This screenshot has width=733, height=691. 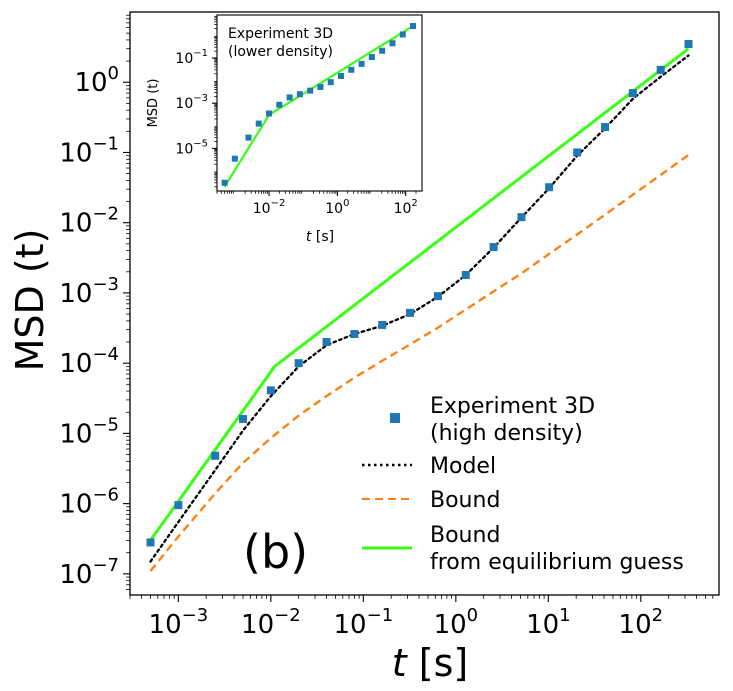 What do you see at coordinates (465, 500) in the screenshot?
I see `legend-label-bound: Bound` at bounding box center [465, 500].